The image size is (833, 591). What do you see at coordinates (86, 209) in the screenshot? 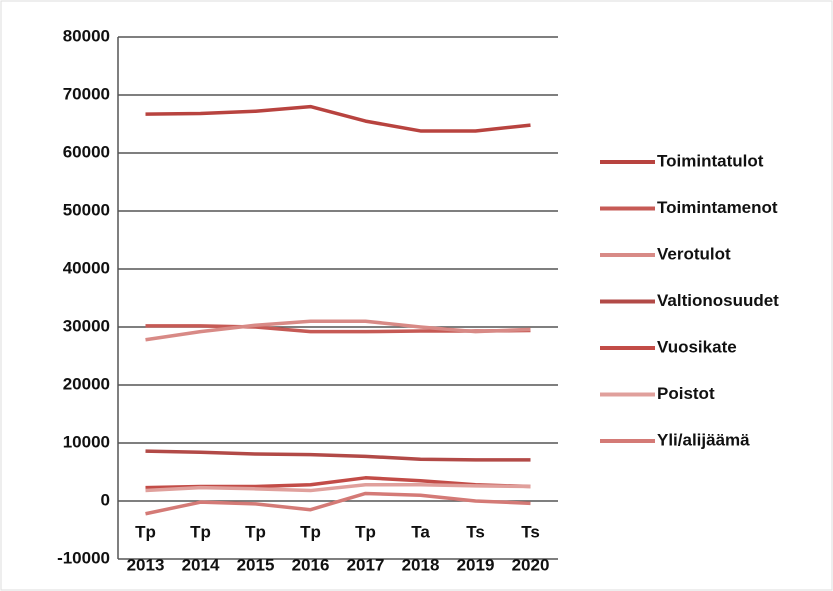
I see `y-tick-label: 50000` at bounding box center [86, 209].